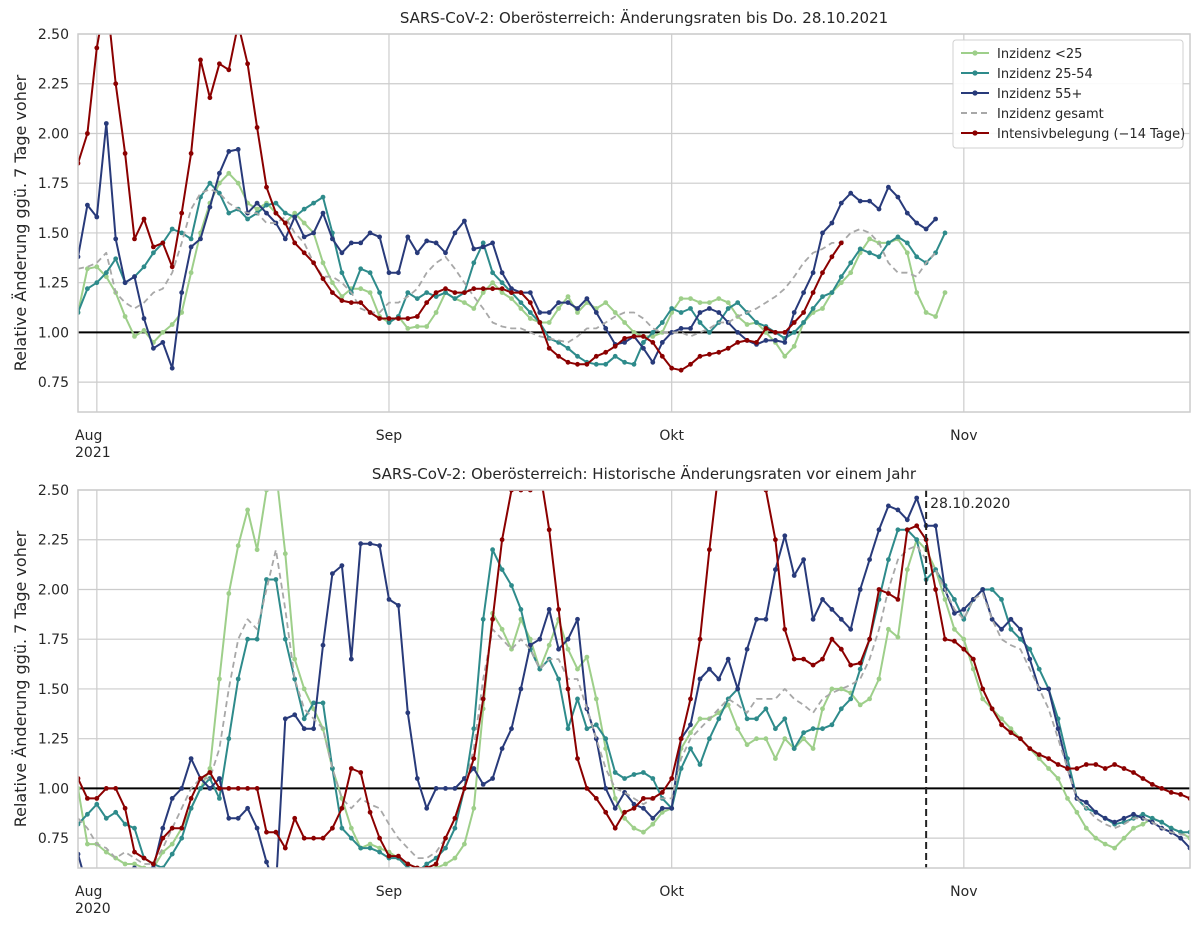  What do you see at coordinates (53, 383) in the screenshot?
I see `y-tick-label: 0.75` at bounding box center [53, 383].